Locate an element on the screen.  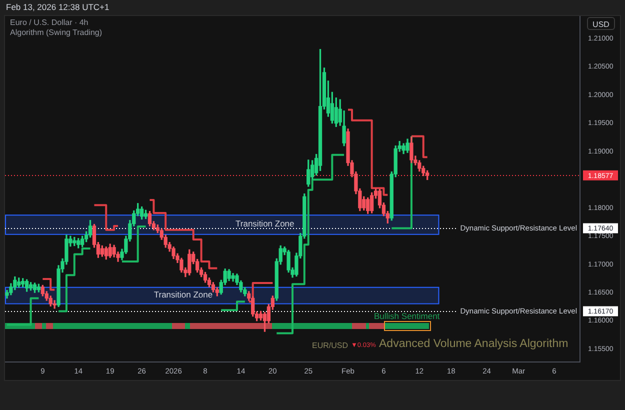
annotation: Advanced Volume Analysis Algorithm is located at coordinates (473, 344).